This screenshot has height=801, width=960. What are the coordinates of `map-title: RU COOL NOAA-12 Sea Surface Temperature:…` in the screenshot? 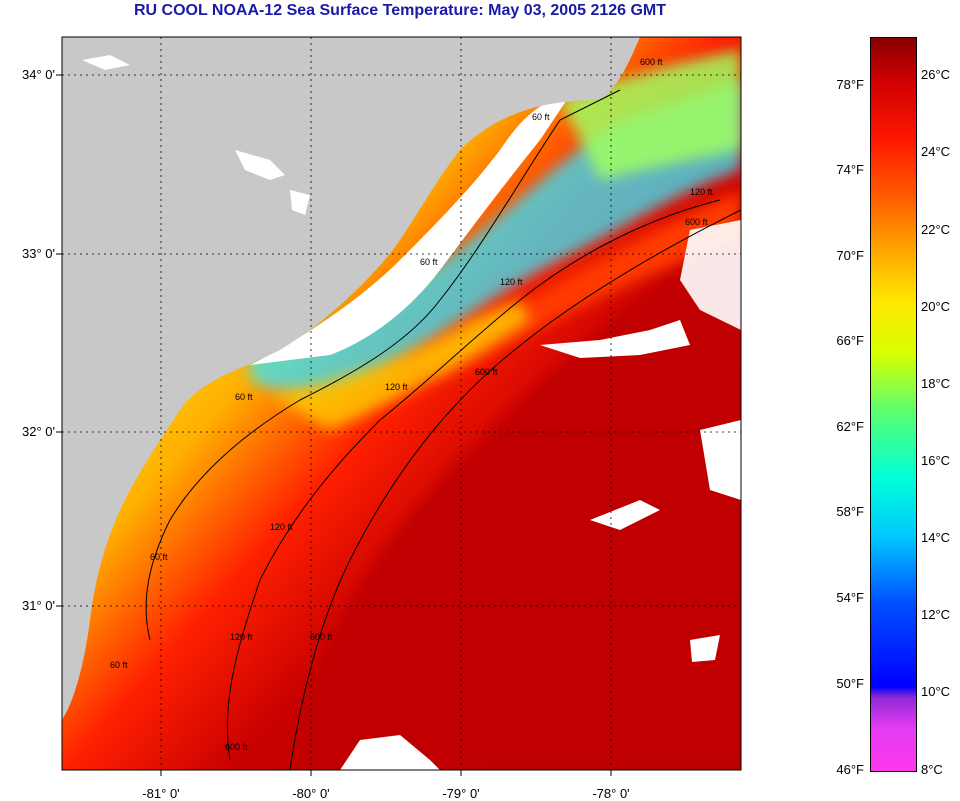 It's located at (400, 10).